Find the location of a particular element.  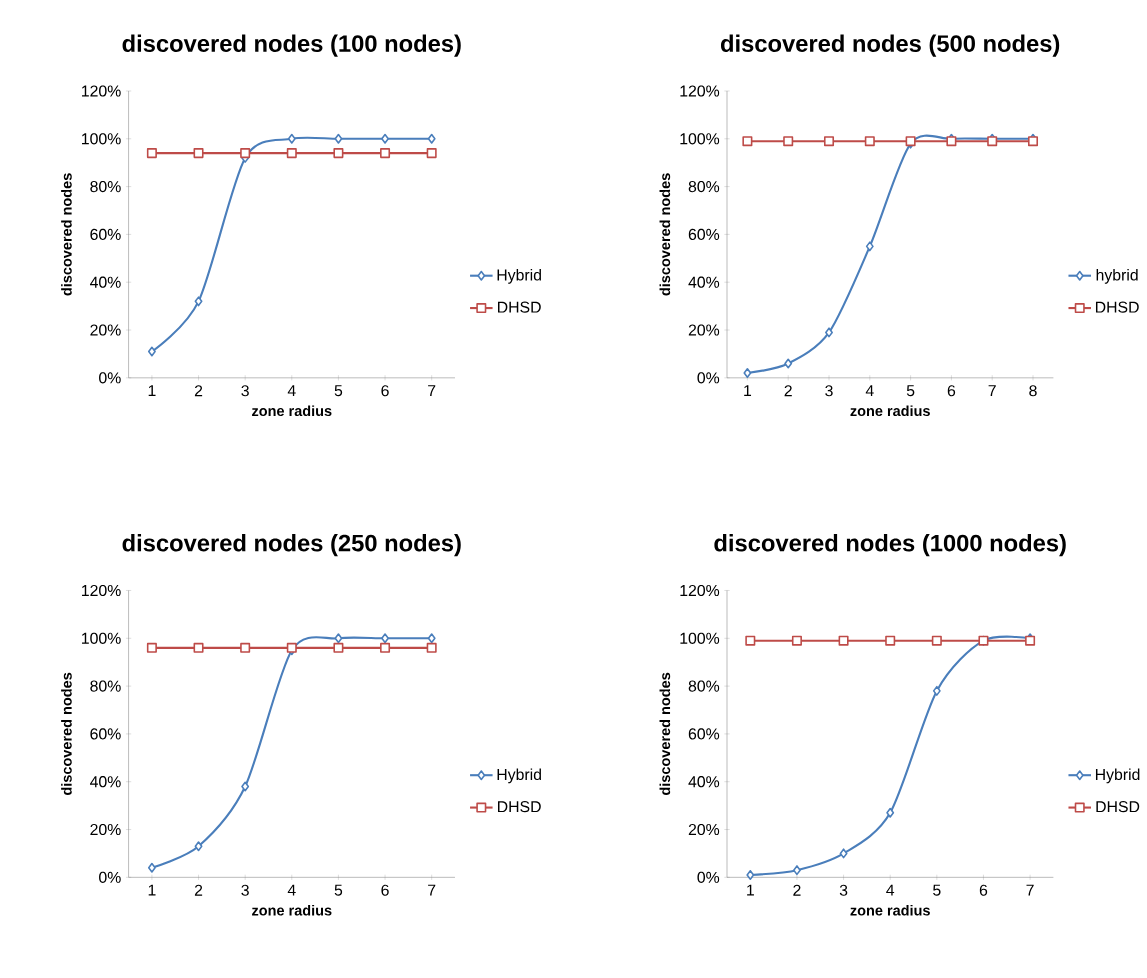

chart-title: discovered nodes (100 nodes) is located at coordinates (291, 45).